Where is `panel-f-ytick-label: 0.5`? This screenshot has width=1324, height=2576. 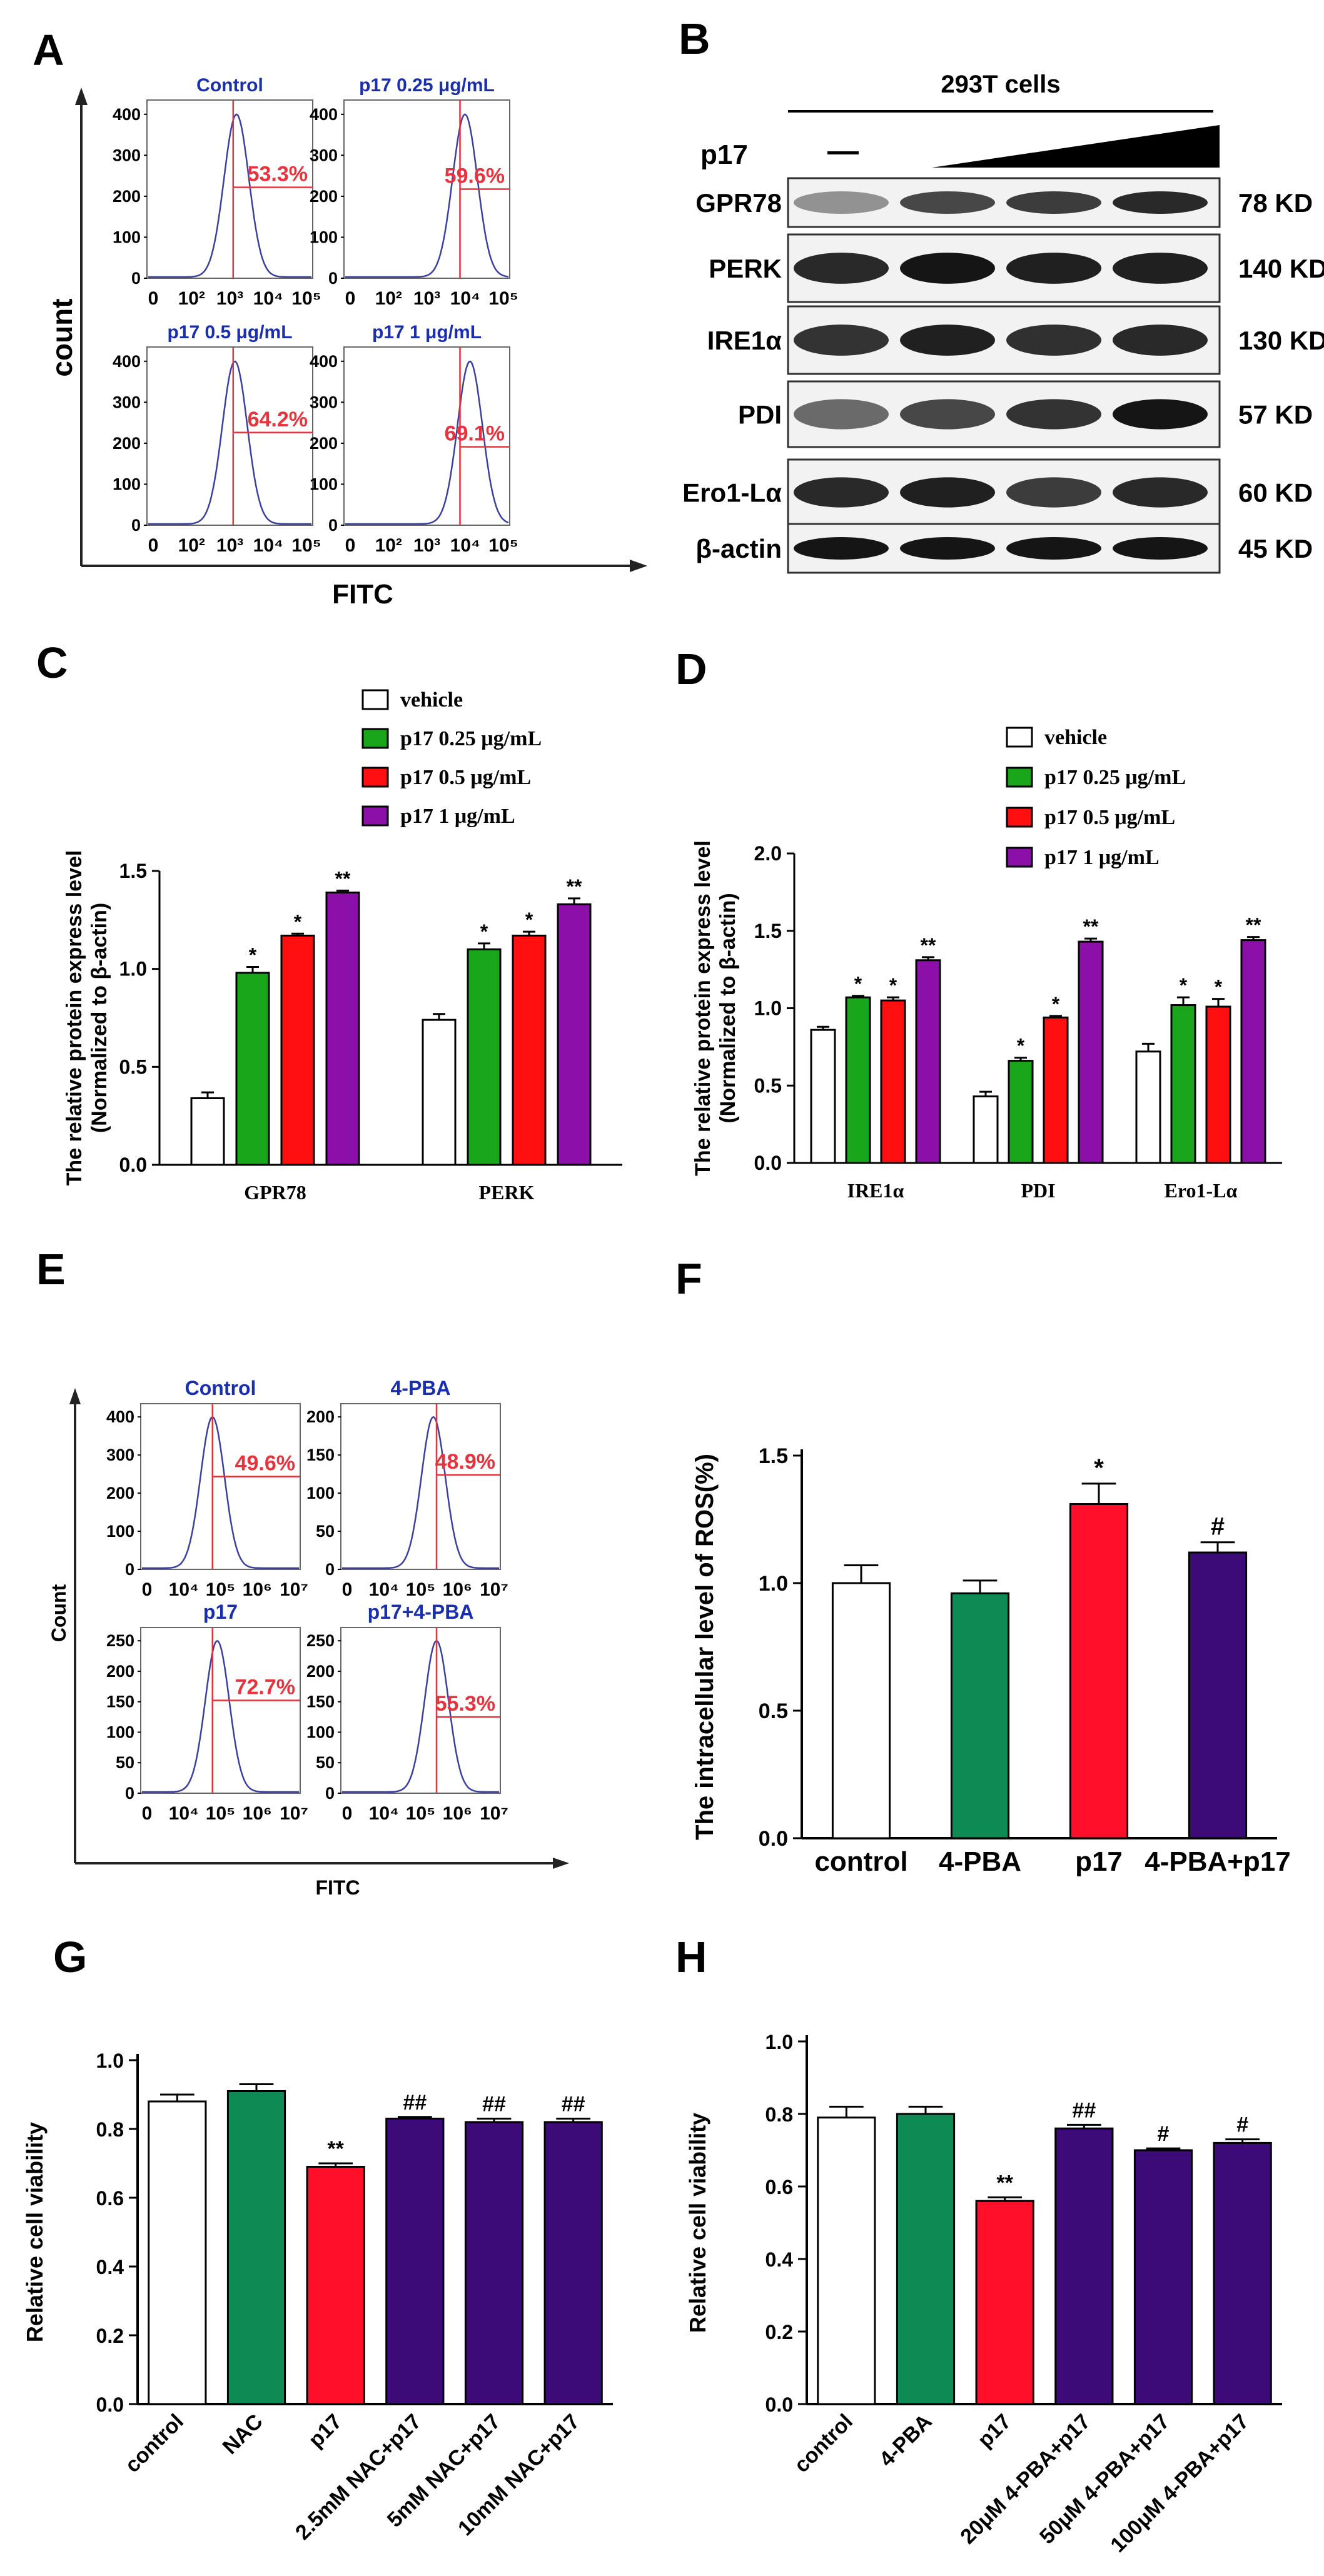 panel-f-ytick-label: 0.5 is located at coordinates (773, 1711).